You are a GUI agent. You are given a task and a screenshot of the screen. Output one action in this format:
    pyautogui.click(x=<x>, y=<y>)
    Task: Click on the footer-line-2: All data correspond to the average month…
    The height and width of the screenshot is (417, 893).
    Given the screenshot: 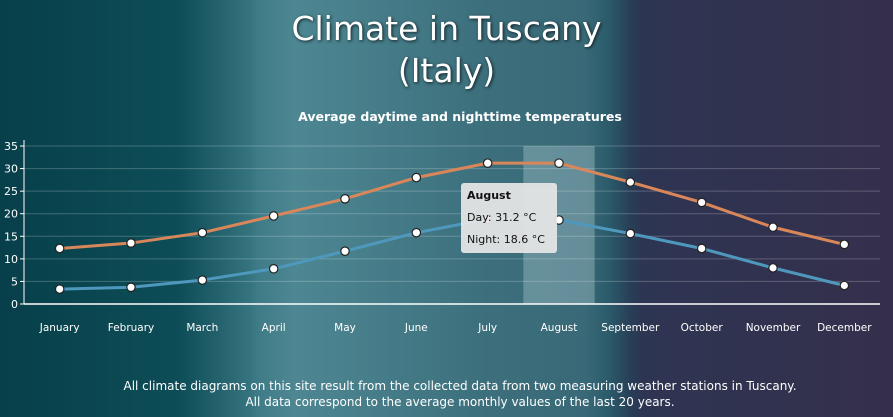 What is the action you would take?
    pyautogui.click(x=460, y=402)
    